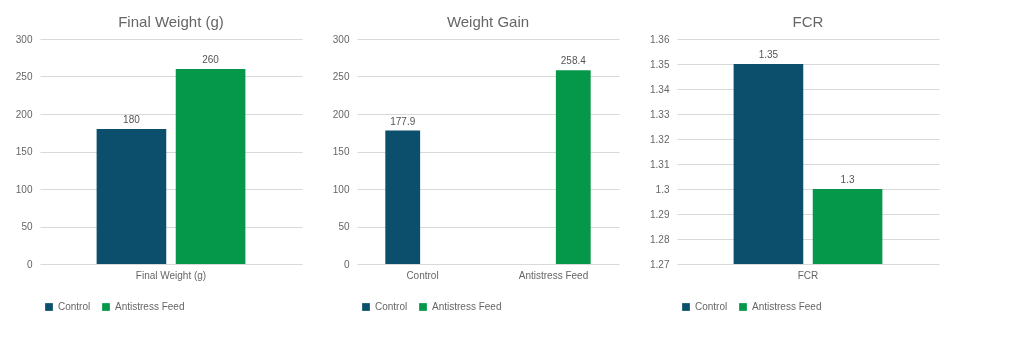 The width and height of the screenshot is (1029, 358). I want to click on y-tick-label: 1.33, so click(660, 114).